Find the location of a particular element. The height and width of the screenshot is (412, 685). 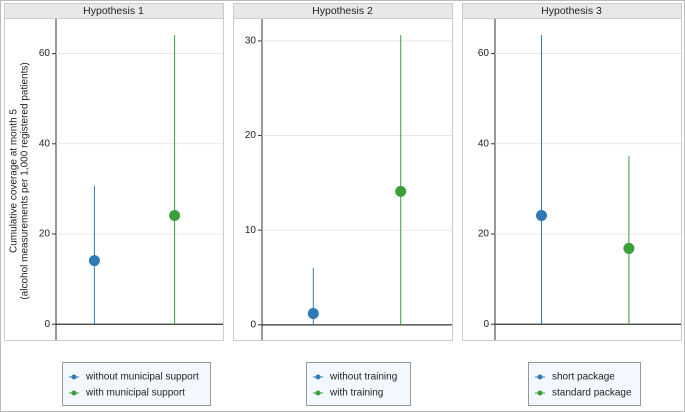

panel-title: Hypothesis 1 is located at coordinates (113, 11).